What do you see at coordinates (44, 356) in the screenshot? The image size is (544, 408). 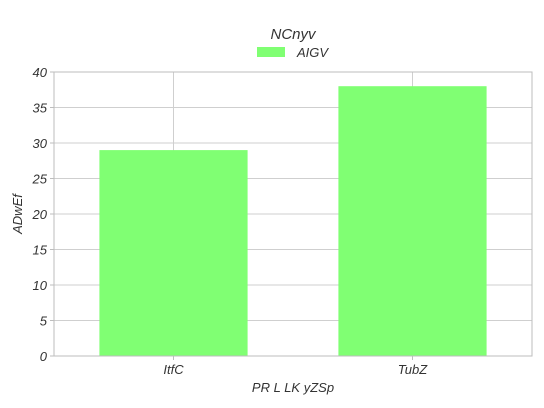 I see `y-tick-label: 0` at bounding box center [44, 356].